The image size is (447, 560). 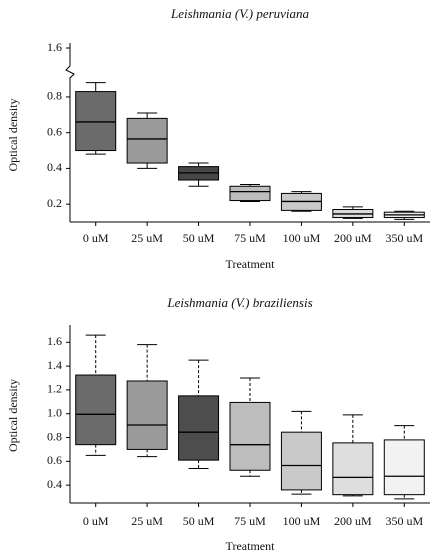 What do you see at coordinates (240, 13) in the screenshot?
I see `chart-title: Leishmania (V.) peruviana` at bounding box center [240, 13].